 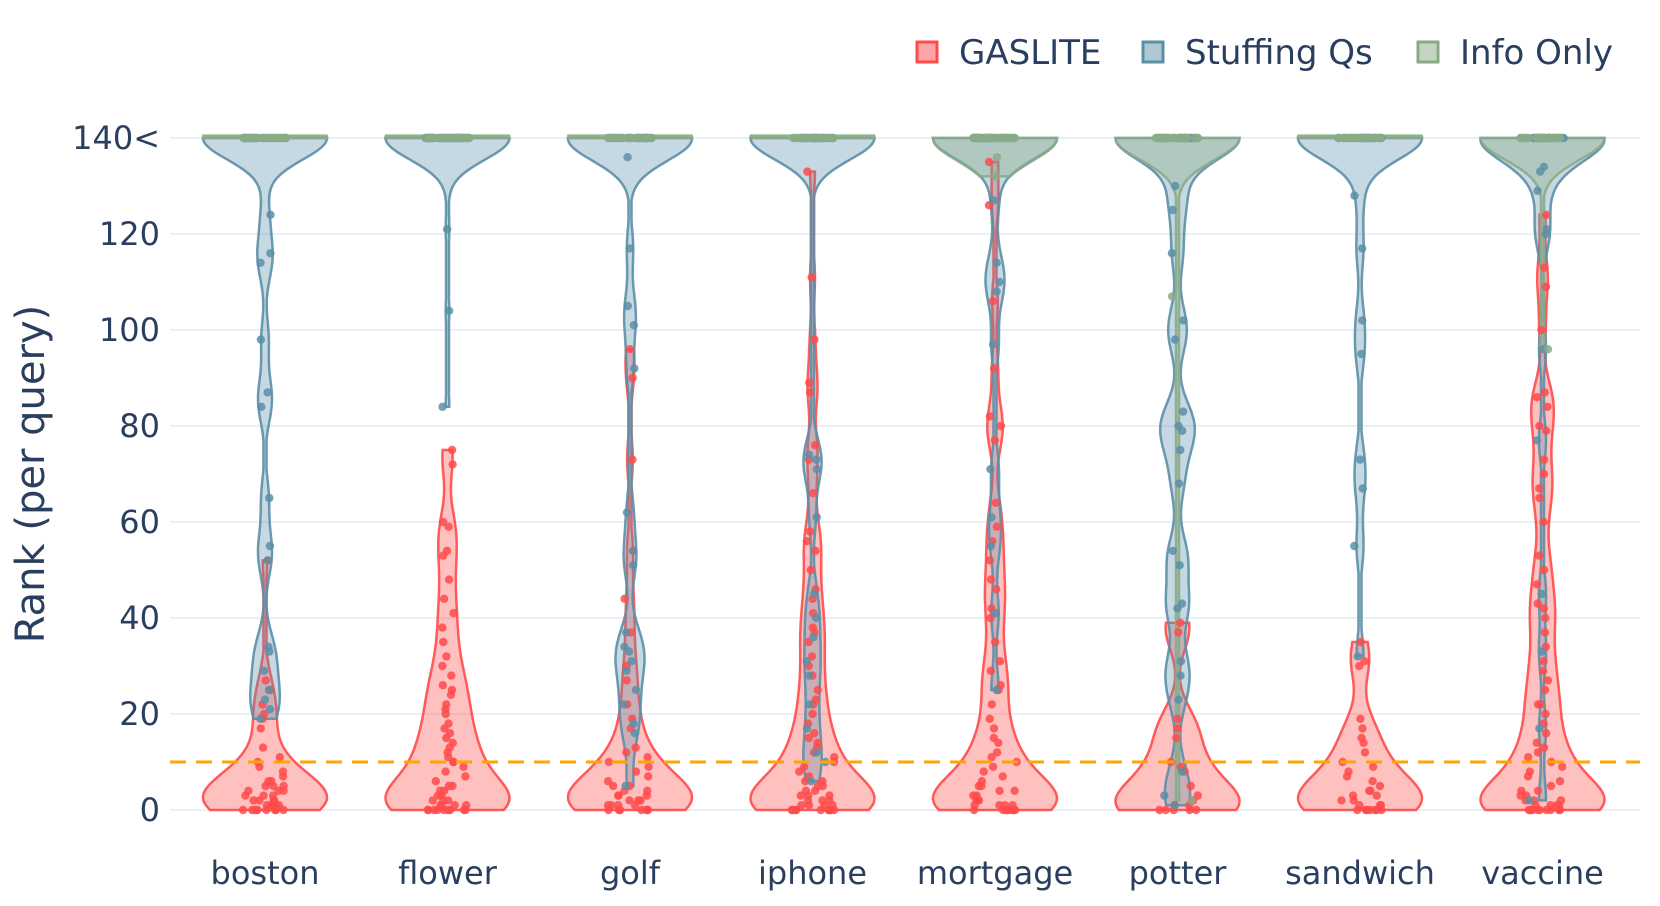 What do you see at coordinates (812, 873) in the screenshot?
I see `x-category-label: iphone` at bounding box center [812, 873].